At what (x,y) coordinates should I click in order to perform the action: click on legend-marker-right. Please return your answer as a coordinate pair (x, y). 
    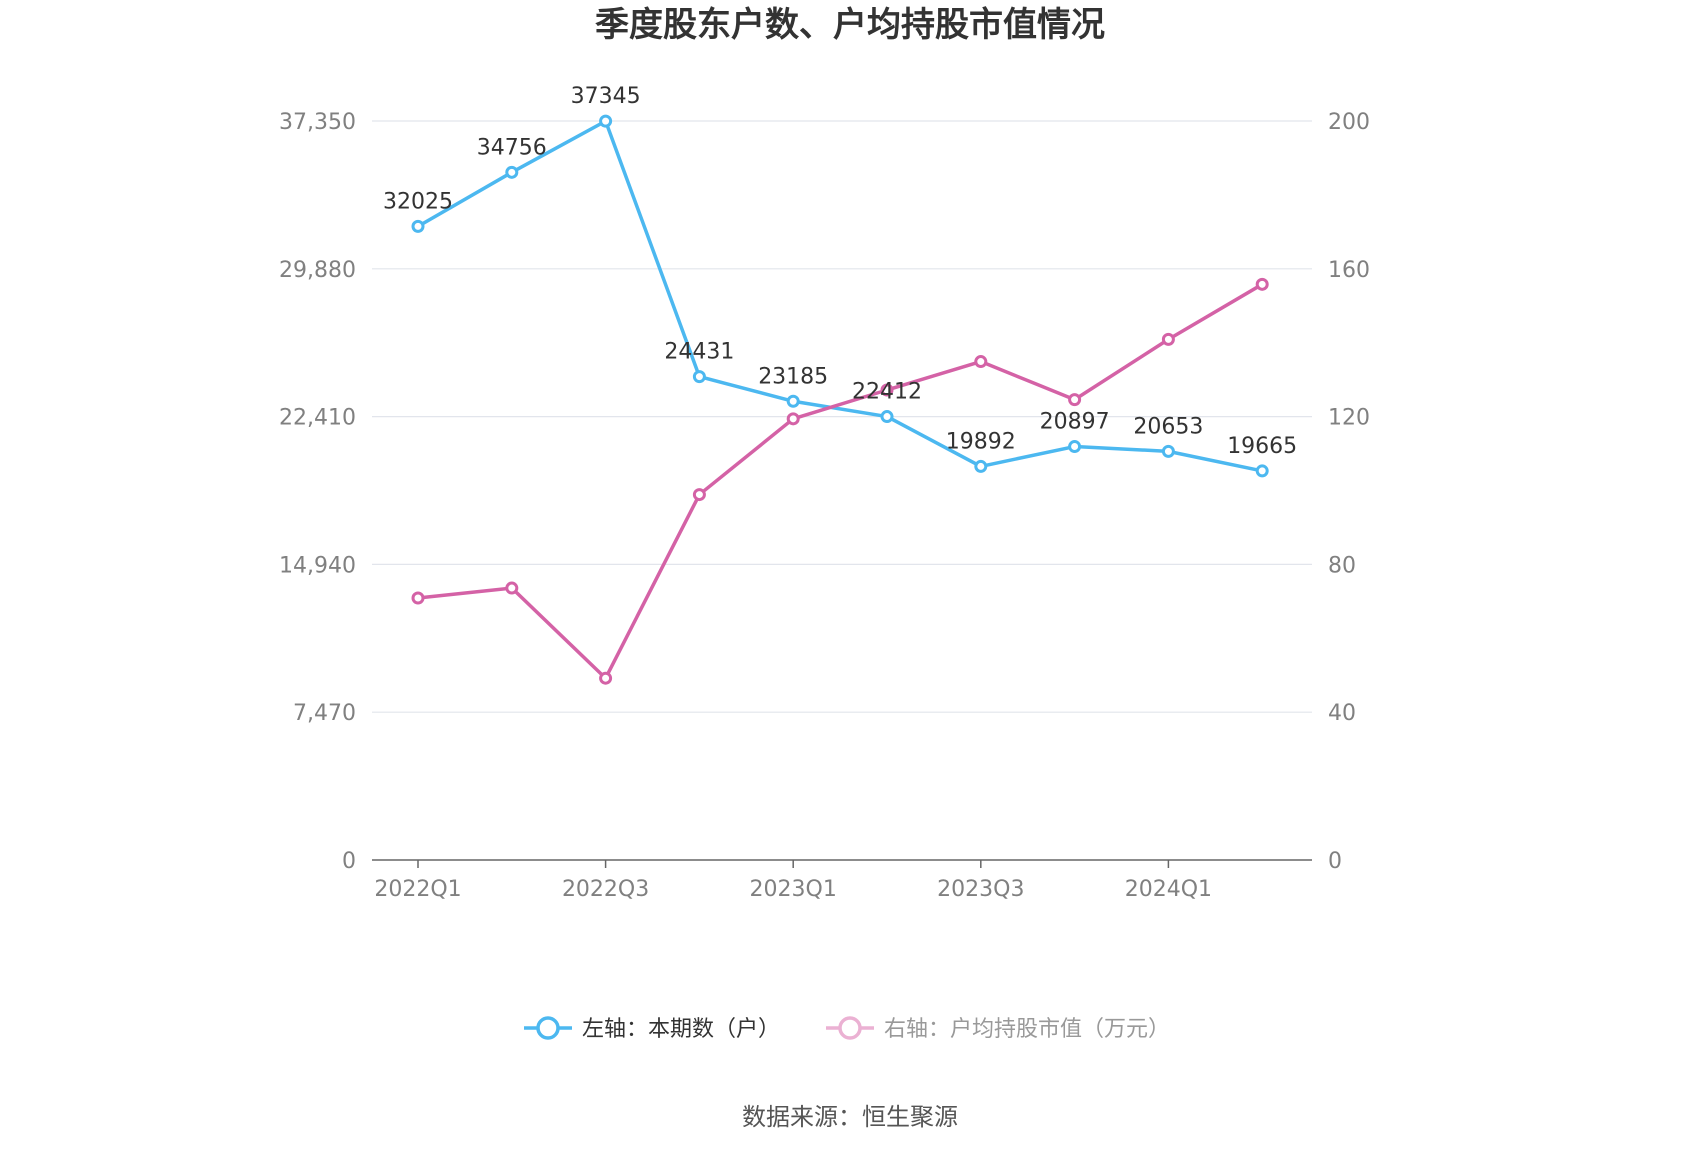
    Looking at the image, I should click on (850, 1028).